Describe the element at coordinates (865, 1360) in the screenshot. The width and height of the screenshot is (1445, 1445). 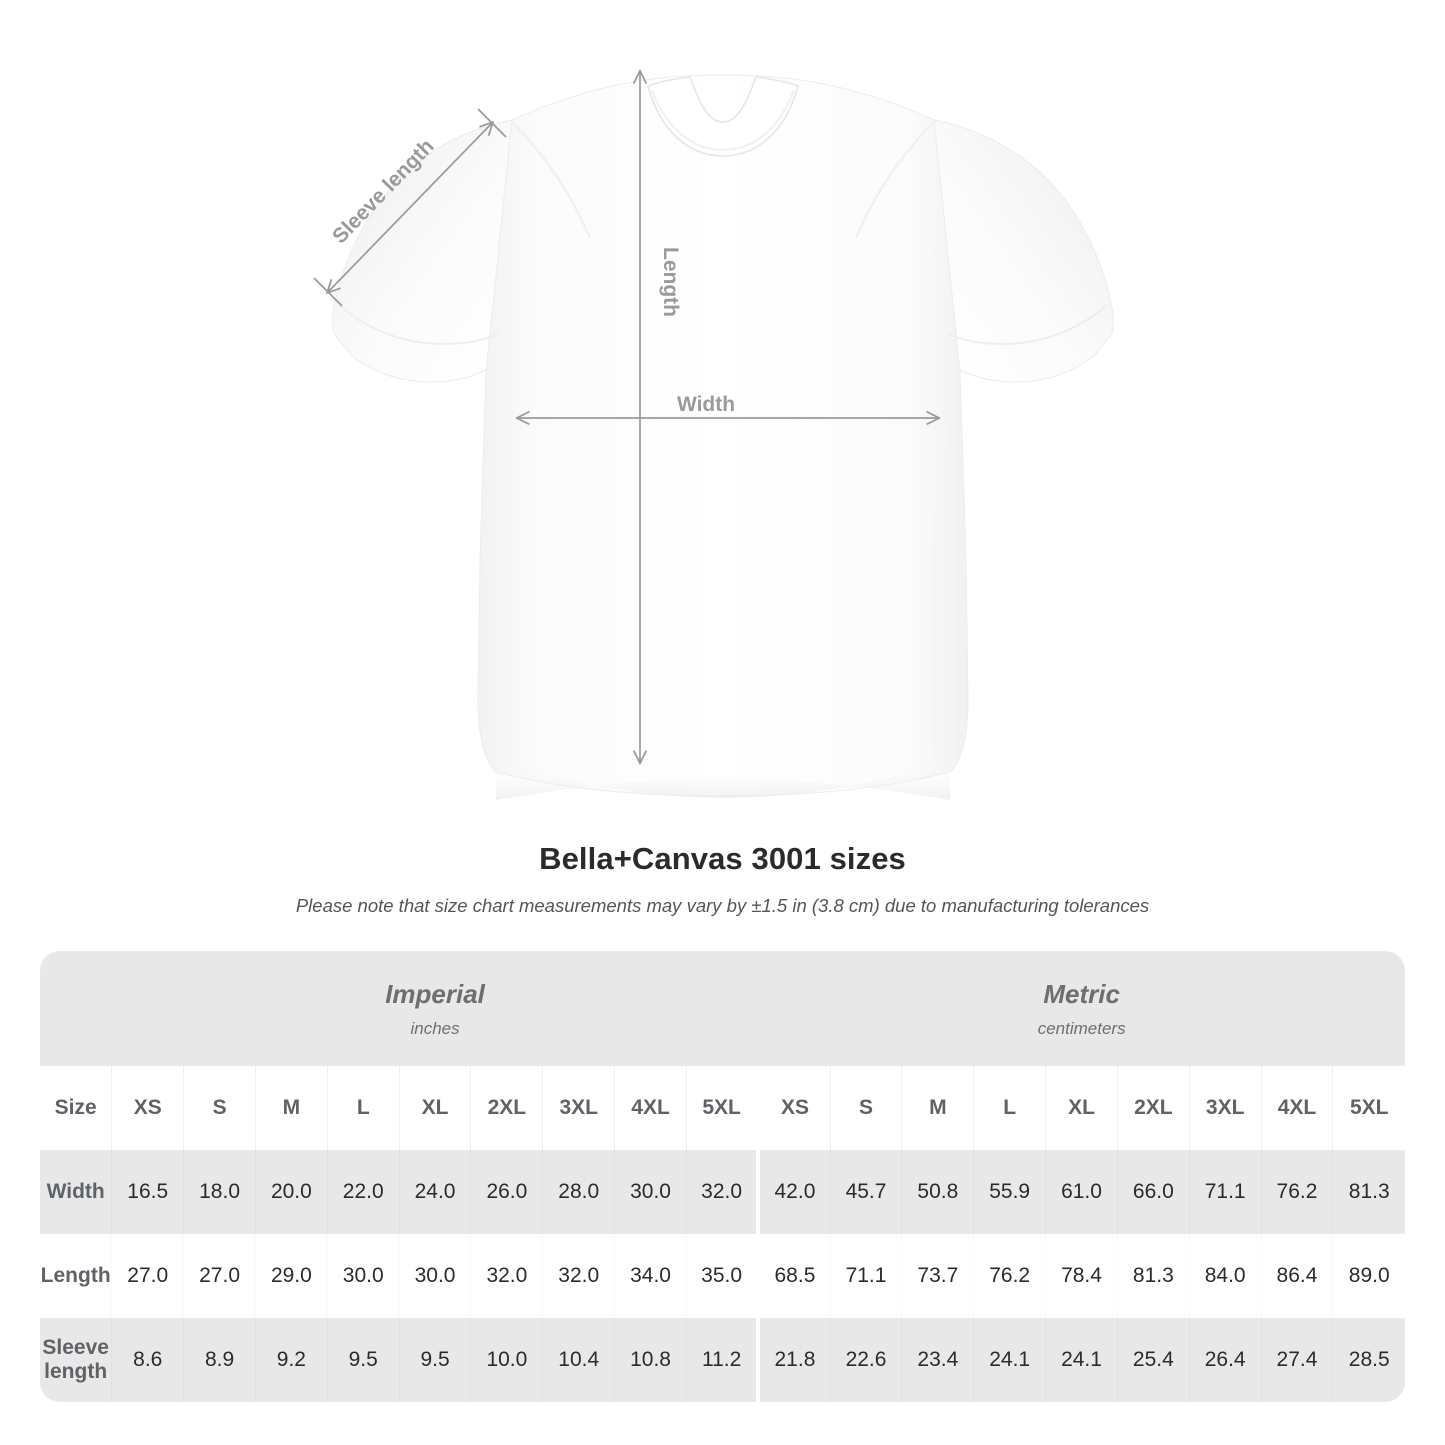
I see `measurement-cell: 22.6` at that location.